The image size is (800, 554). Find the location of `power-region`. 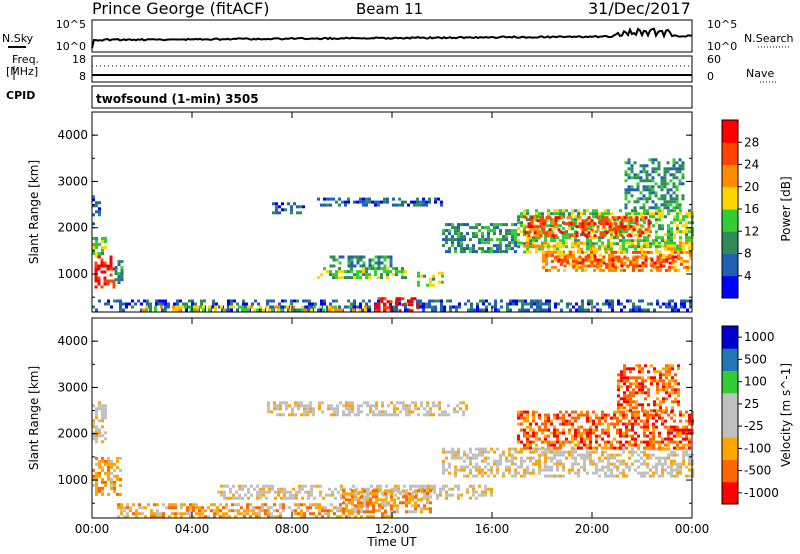

power-region is located at coordinates (362, 273).